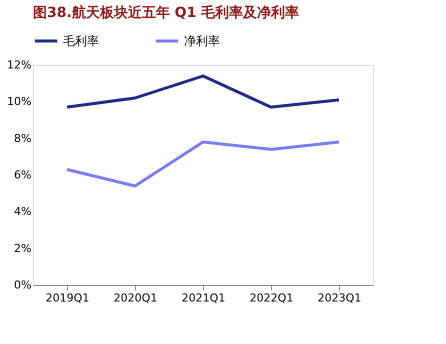 Image resolution: width=446 pixels, height=344 pixels. What do you see at coordinates (68, 298) in the screenshot?
I see `x-tick-label: 2019Q1` at bounding box center [68, 298].